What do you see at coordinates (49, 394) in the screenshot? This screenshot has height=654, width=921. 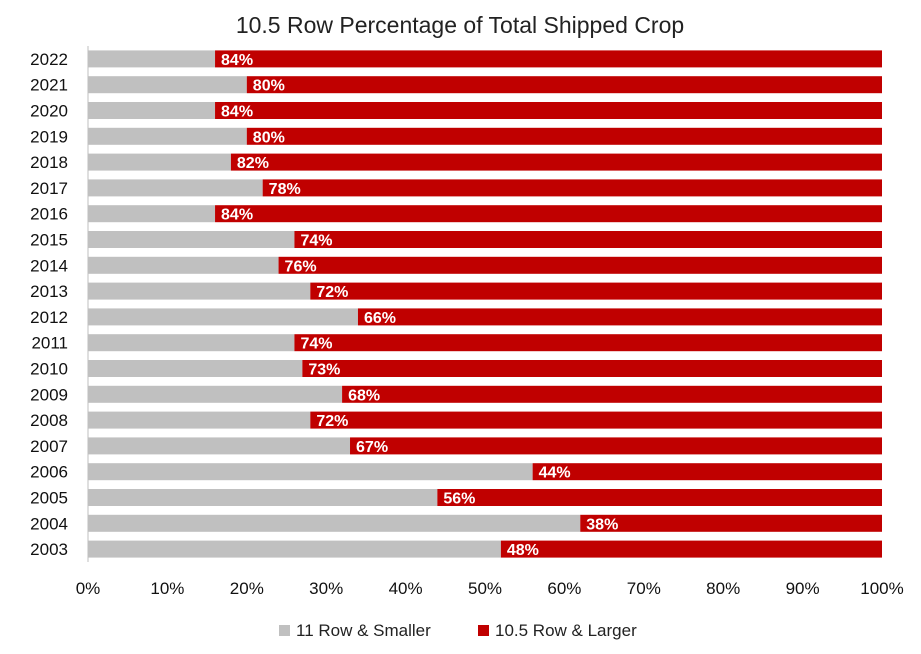 I see `y-tick-label-2009: 2009` at bounding box center [49, 394].